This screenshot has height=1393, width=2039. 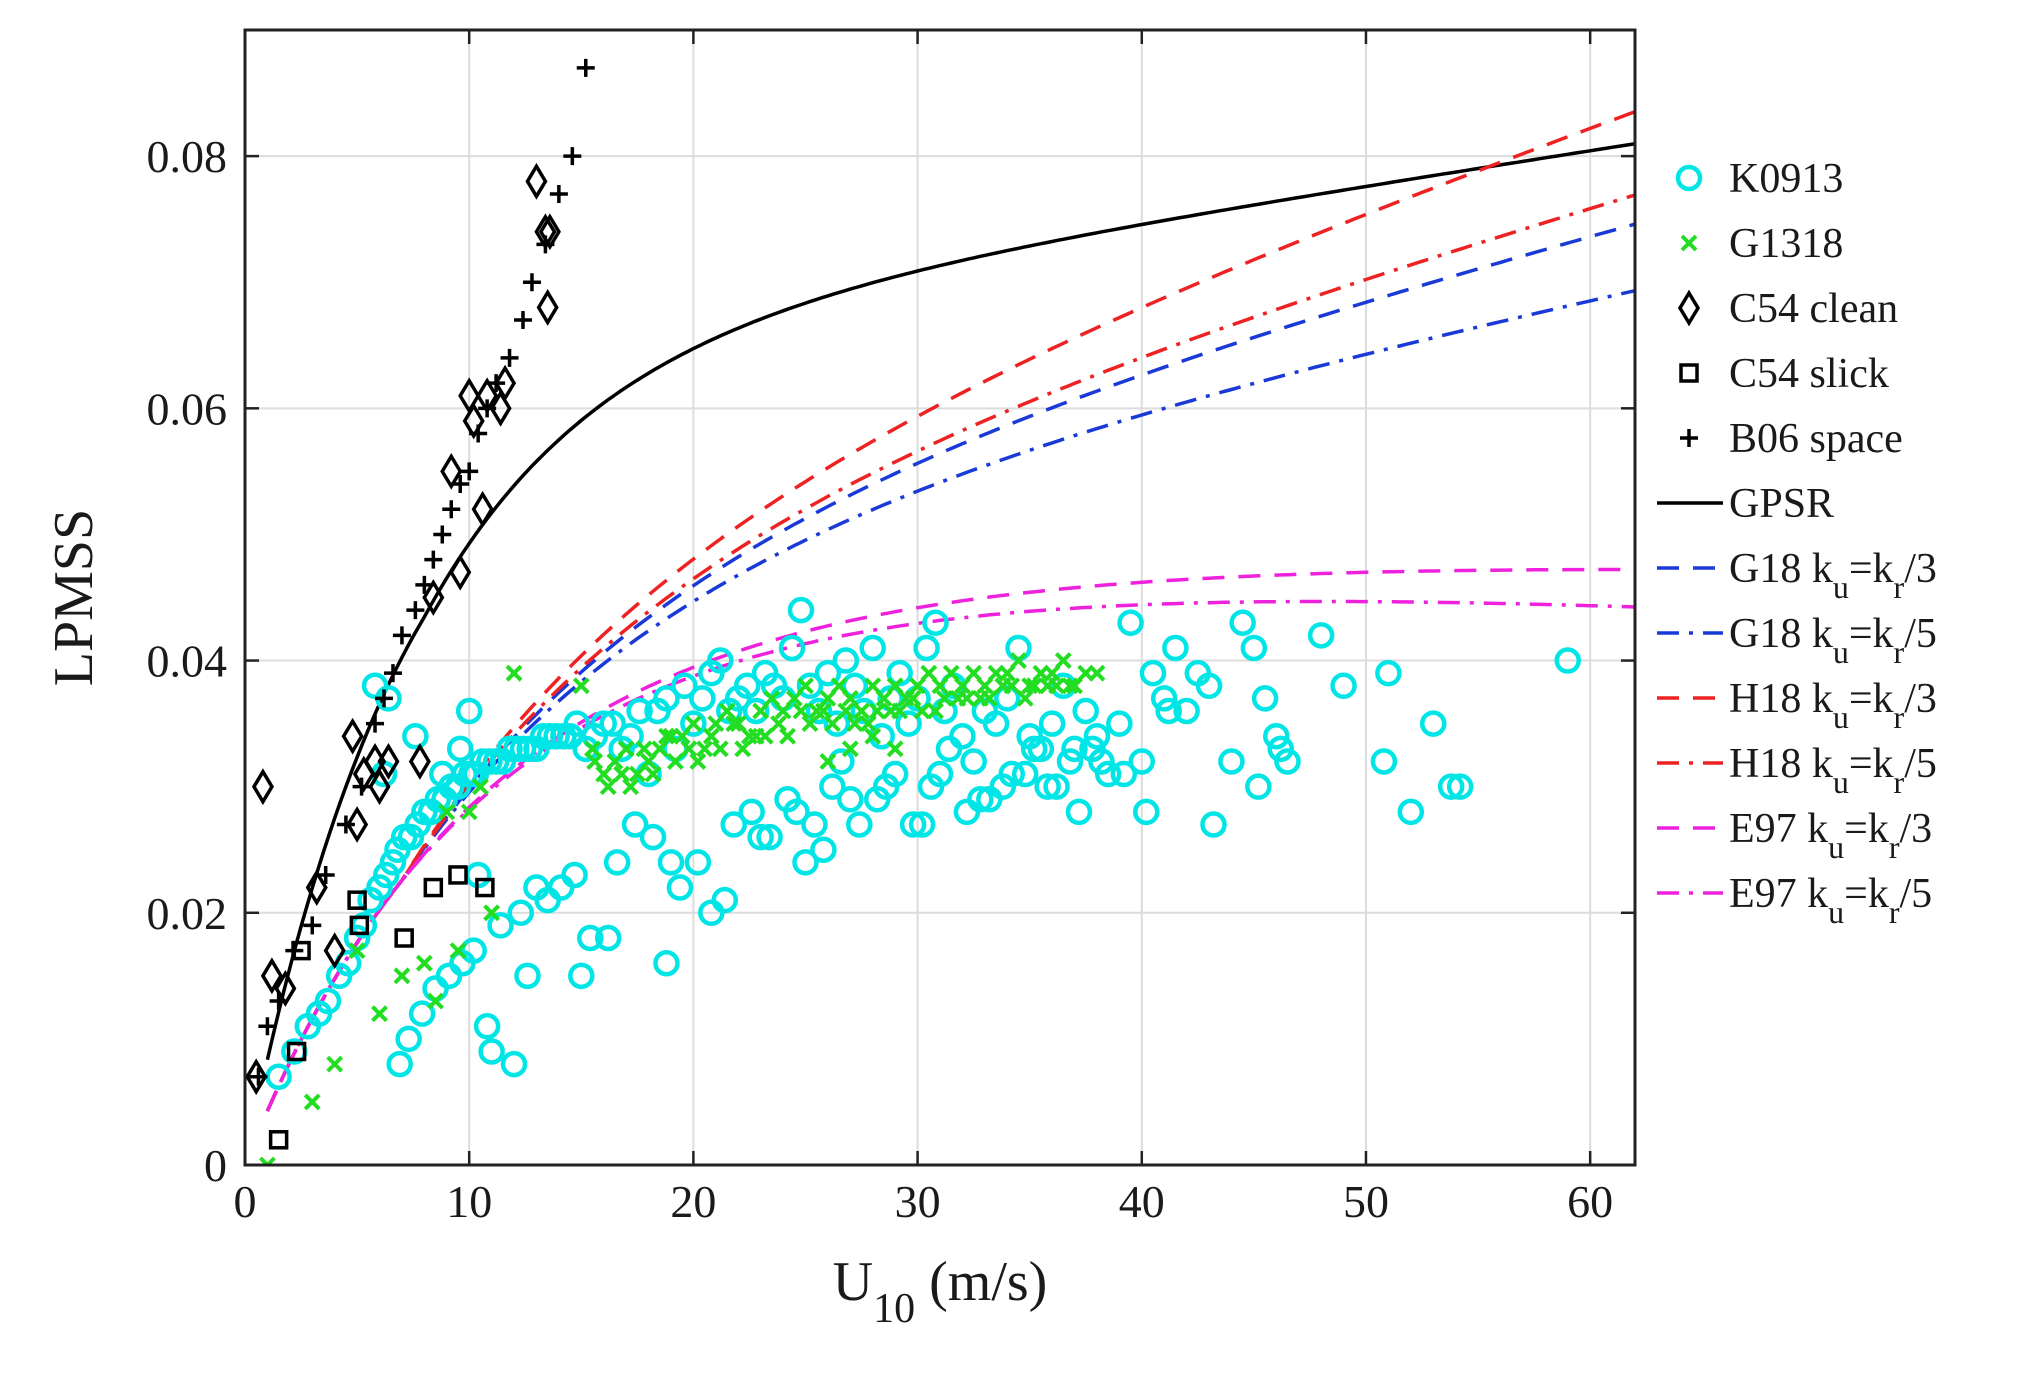 I want to click on x-axis-title-unit: (m/s), so click(x=981, y=1282).